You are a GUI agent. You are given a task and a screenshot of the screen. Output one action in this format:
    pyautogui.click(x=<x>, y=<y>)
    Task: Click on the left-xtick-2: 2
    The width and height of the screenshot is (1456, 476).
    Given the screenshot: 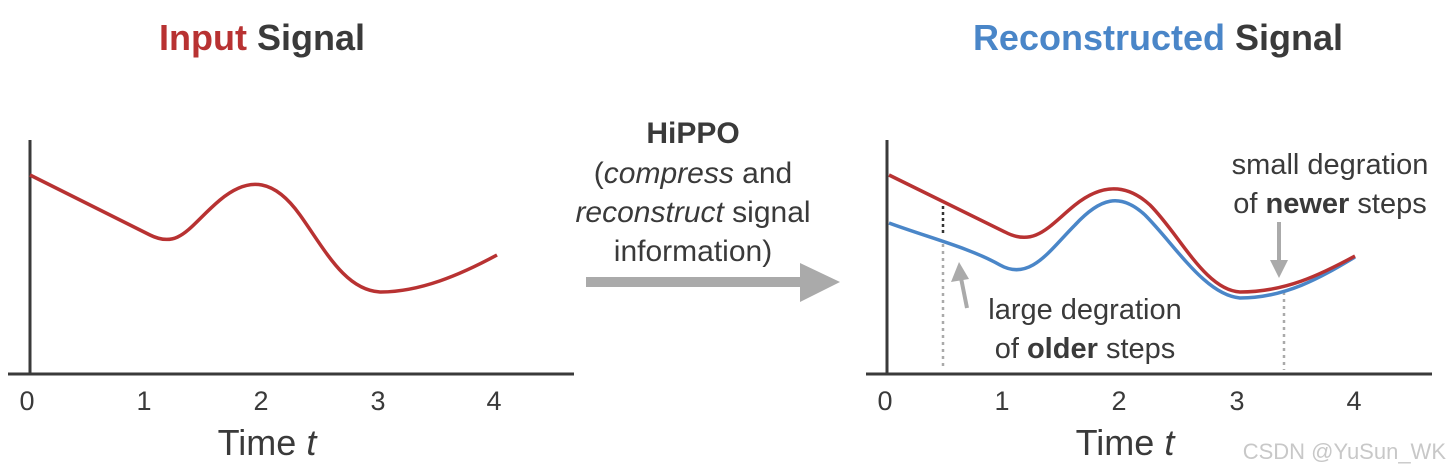 What is the action you would take?
    pyautogui.click(x=260, y=401)
    